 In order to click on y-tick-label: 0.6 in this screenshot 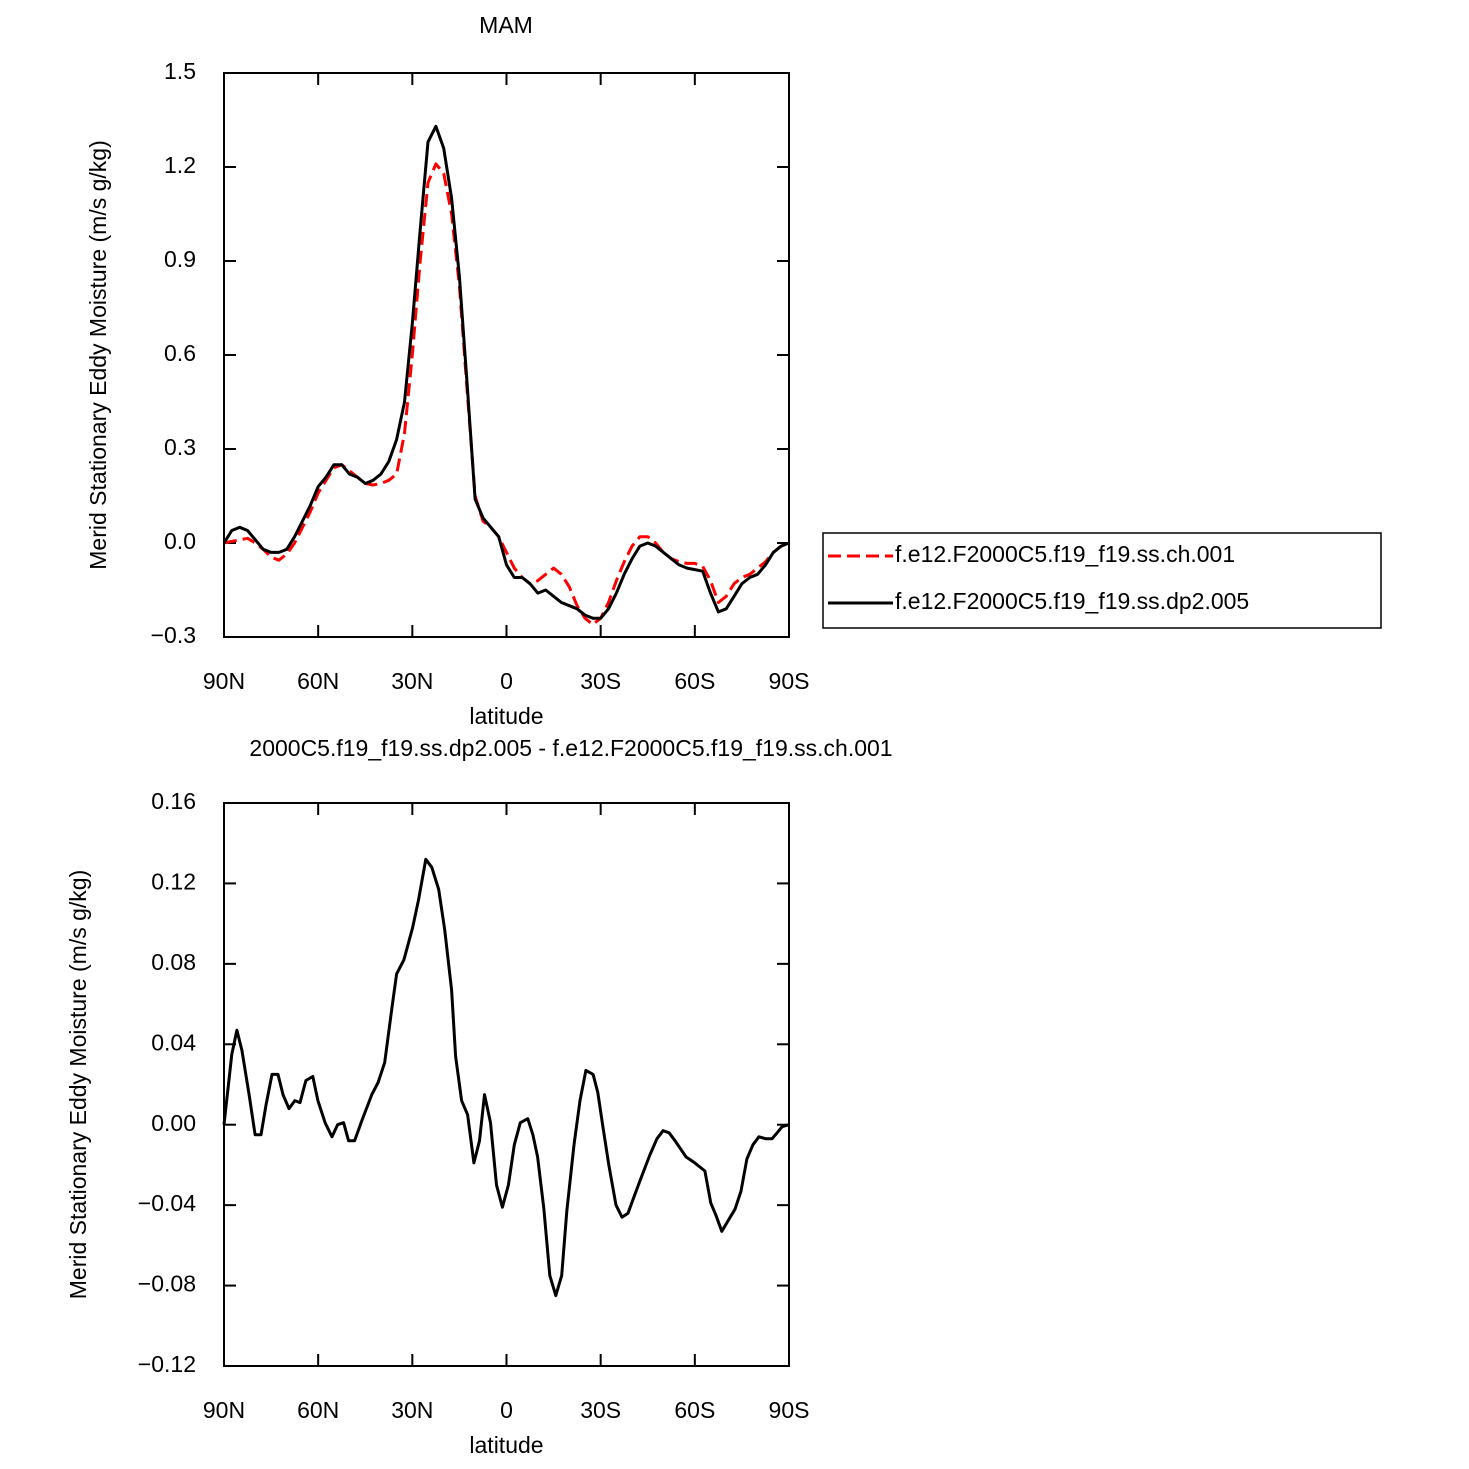, I will do `click(180, 353)`.